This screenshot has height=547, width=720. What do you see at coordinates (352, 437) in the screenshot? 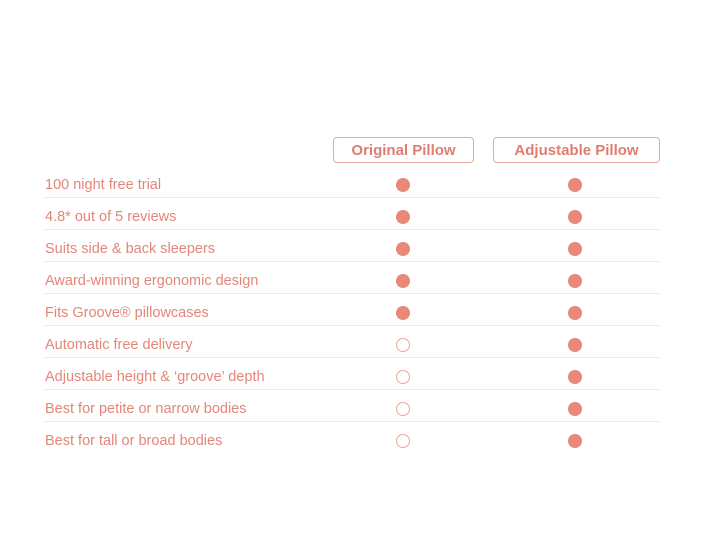
I see `feature-row: Best for tall or broad bodies` at bounding box center [352, 437].